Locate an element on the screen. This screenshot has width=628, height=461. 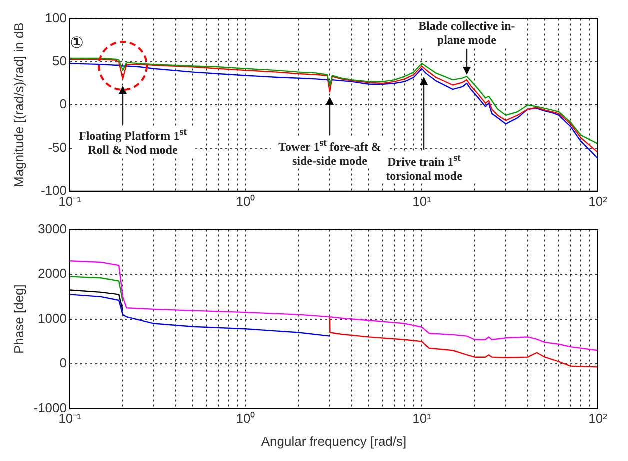
y-axis-title: Magnitude [(rad/s)/rad] in dB is located at coordinates (18, 105).